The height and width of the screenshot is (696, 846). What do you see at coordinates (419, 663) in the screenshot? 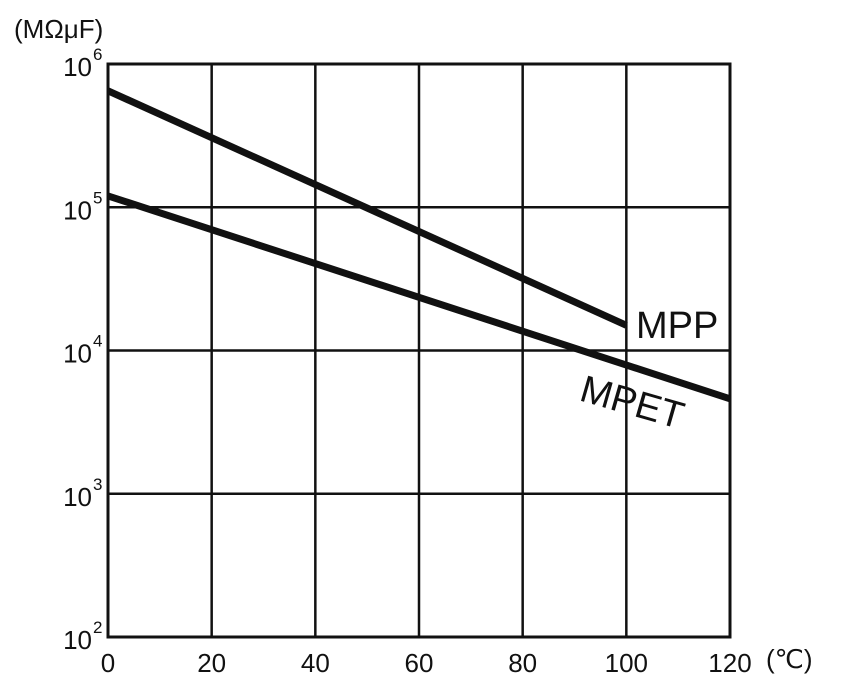
I see `x-tick-label: 60` at bounding box center [419, 663].